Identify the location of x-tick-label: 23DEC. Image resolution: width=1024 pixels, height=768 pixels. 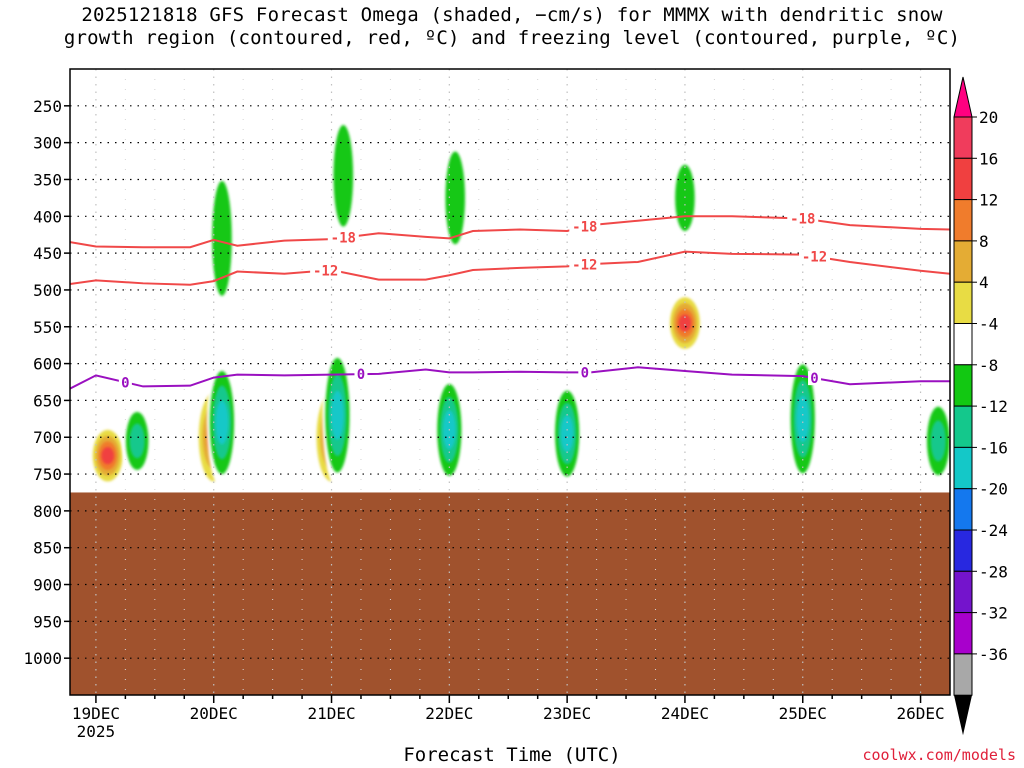
(567, 713).